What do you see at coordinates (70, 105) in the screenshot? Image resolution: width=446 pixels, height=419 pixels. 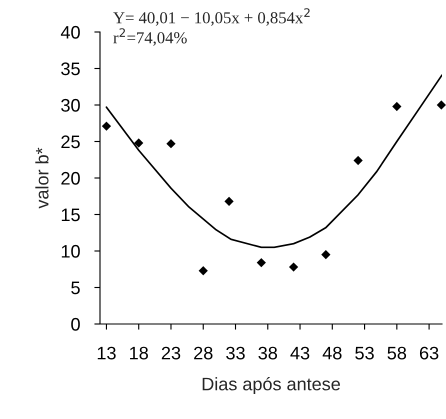 I see `y-tick-label: 30` at bounding box center [70, 105].